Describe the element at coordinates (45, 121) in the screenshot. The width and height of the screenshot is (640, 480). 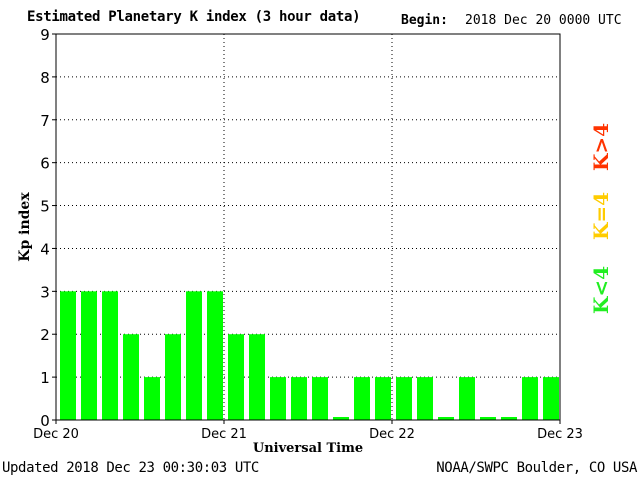
I see `y-tick-label: 7` at that location.